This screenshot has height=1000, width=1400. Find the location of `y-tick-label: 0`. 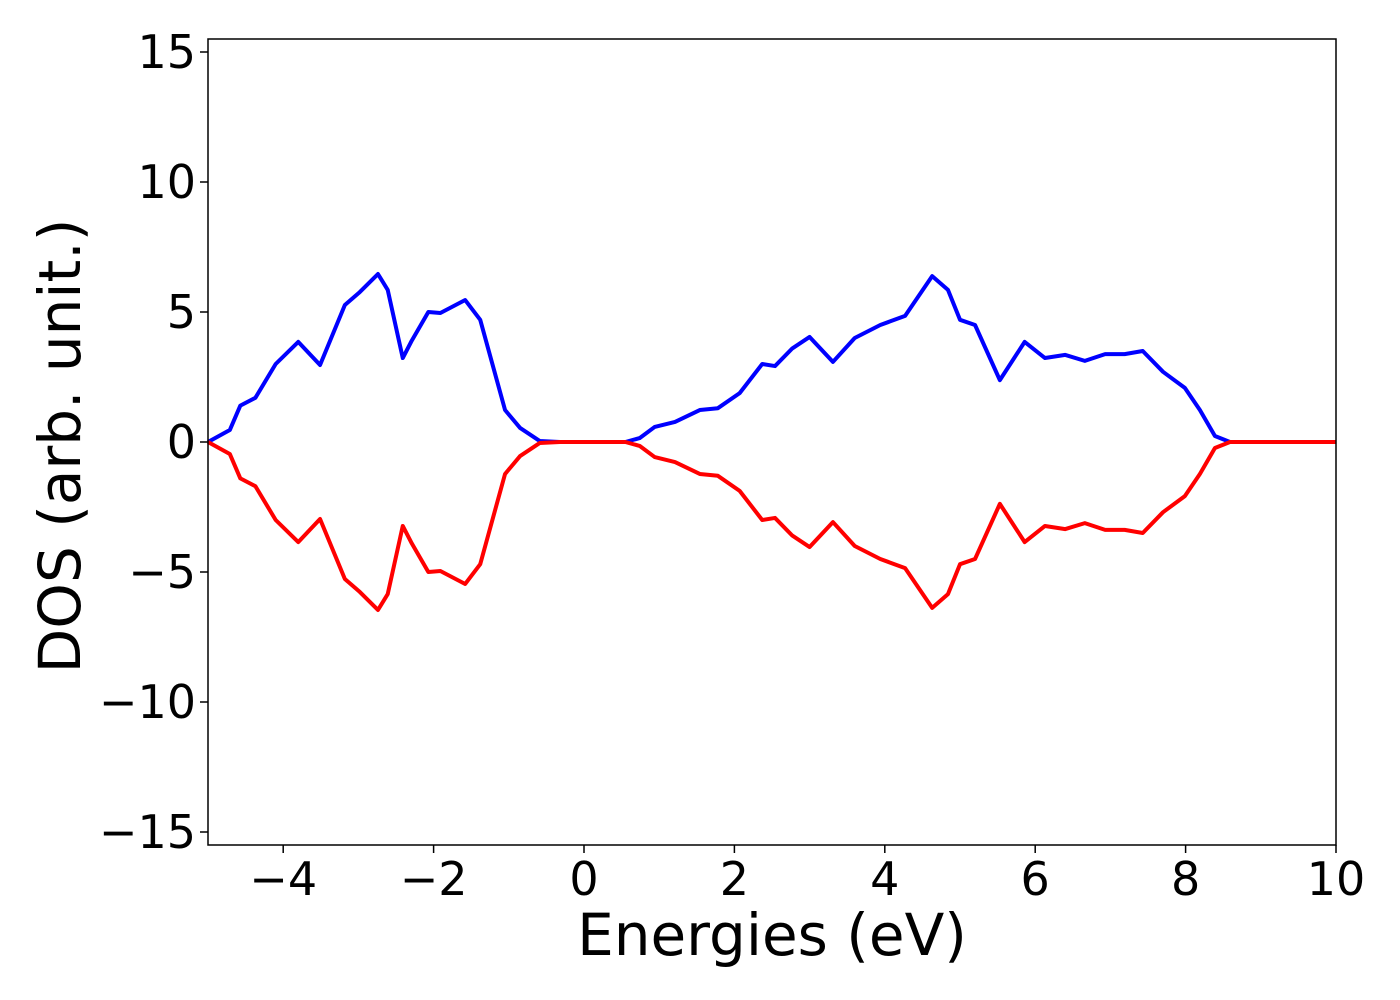

y-tick-label: 0 is located at coordinates (181, 442).